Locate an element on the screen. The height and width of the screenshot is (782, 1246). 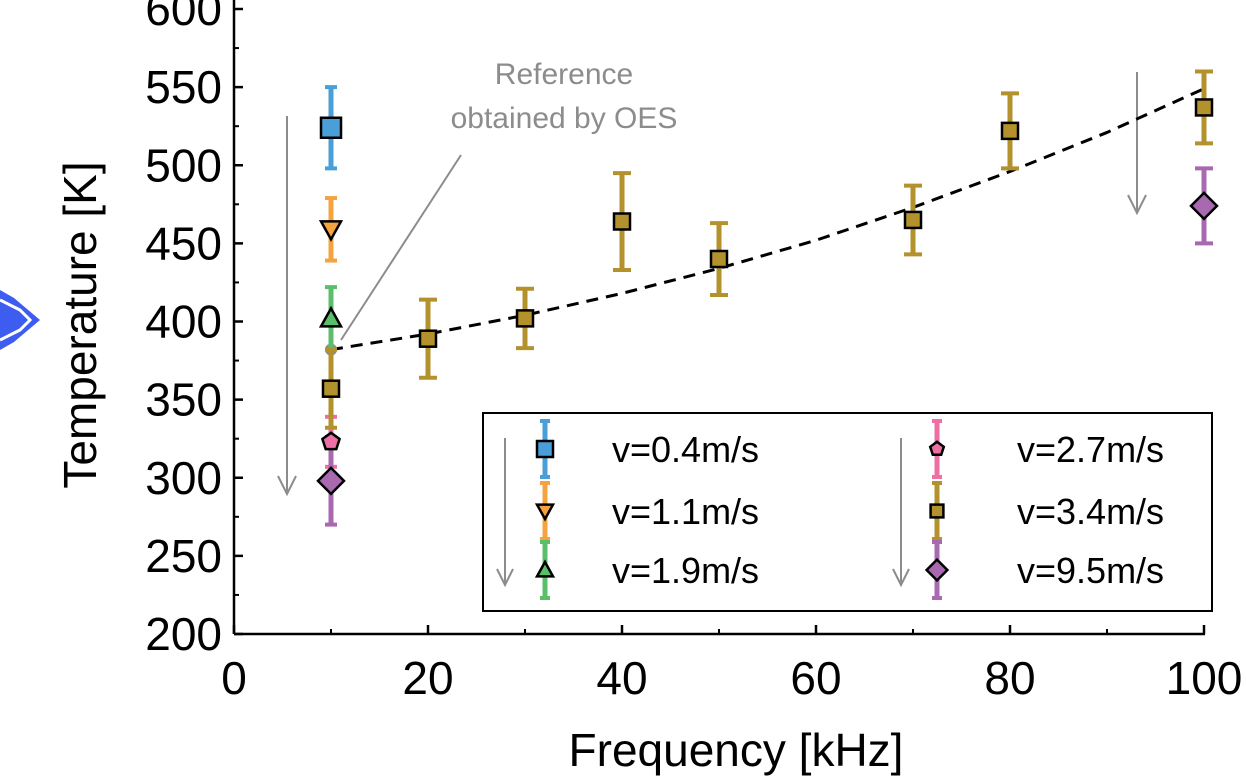
legend-item: v=3.4m/s is located at coordinates (1046, 511).